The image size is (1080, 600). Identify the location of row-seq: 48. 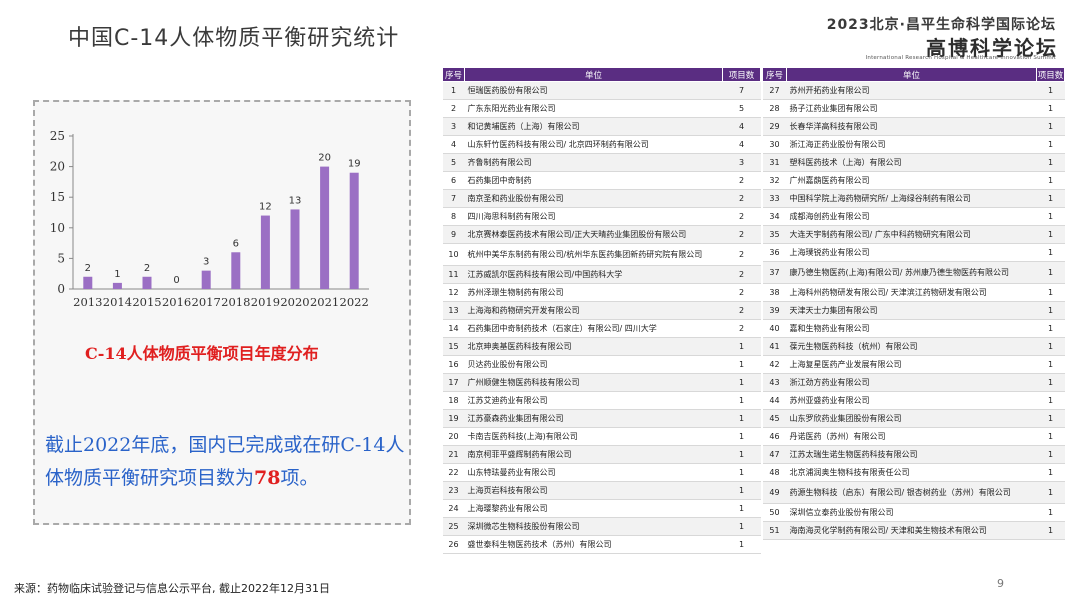
(774, 472).